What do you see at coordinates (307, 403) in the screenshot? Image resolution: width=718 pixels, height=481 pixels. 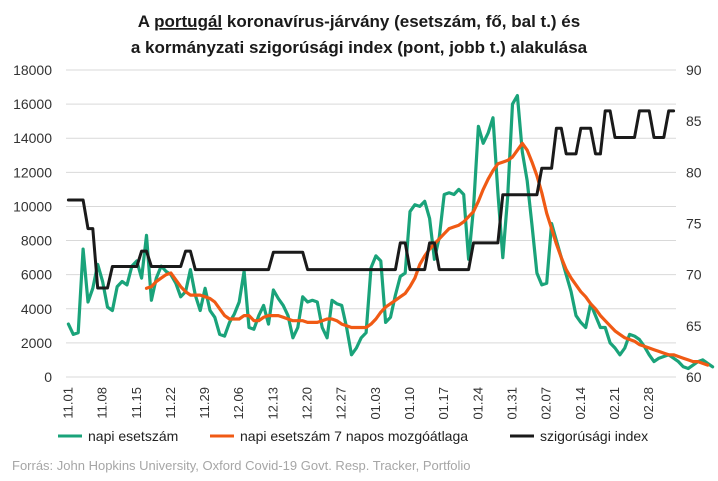 I see `x-tick-label: 12.20` at bounding box center [307, 403].